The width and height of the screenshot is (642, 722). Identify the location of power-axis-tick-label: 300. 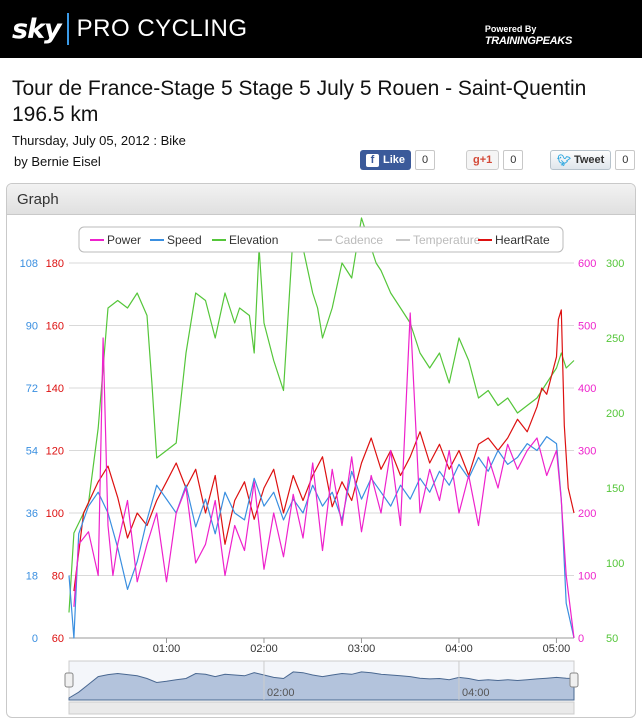
(587, 452).